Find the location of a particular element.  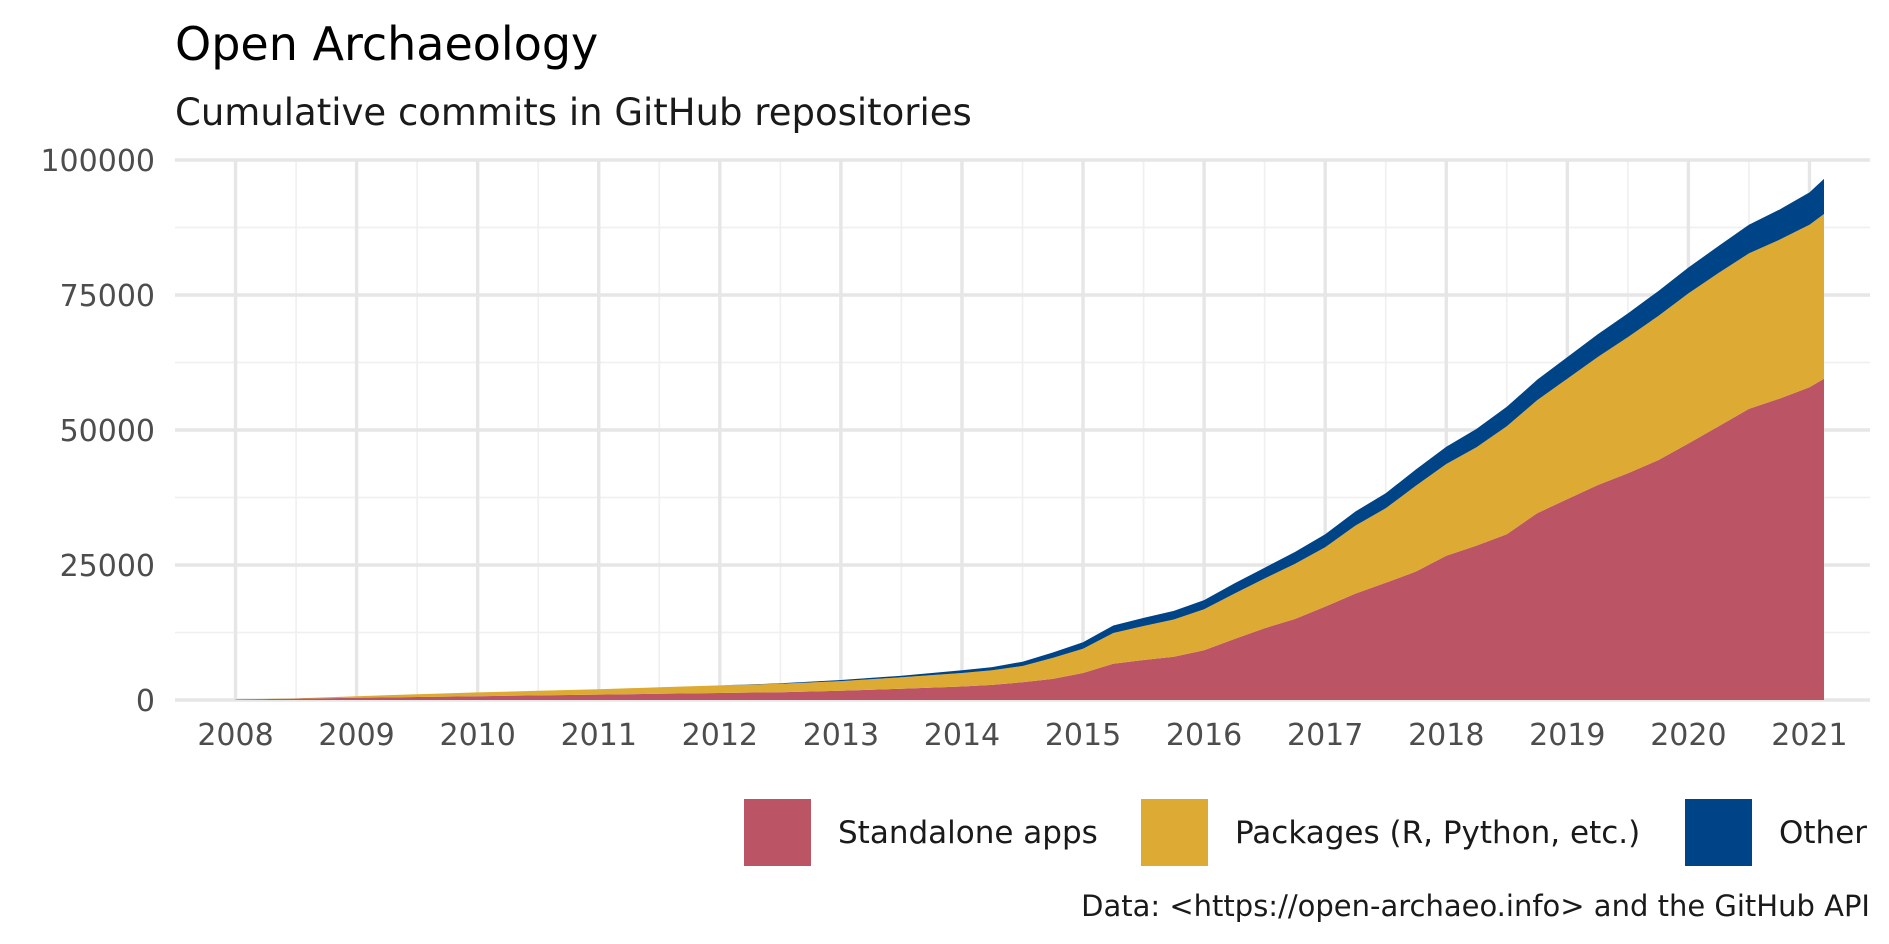

x-tick-label: 2010 is located at coordinates (477, 735).